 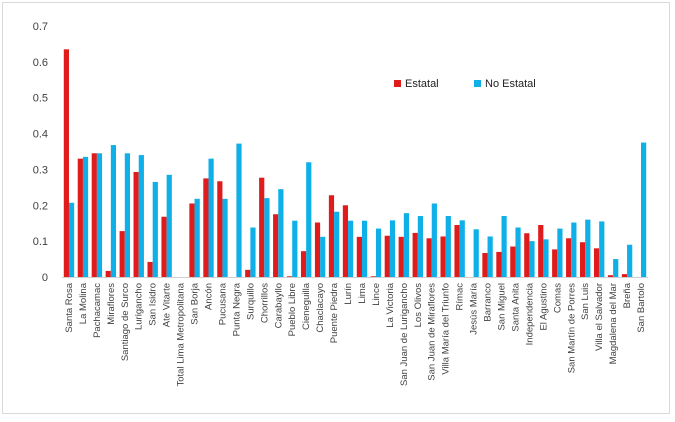 I want to click on x-tick-label: Lima, so click(x=362, y=292).